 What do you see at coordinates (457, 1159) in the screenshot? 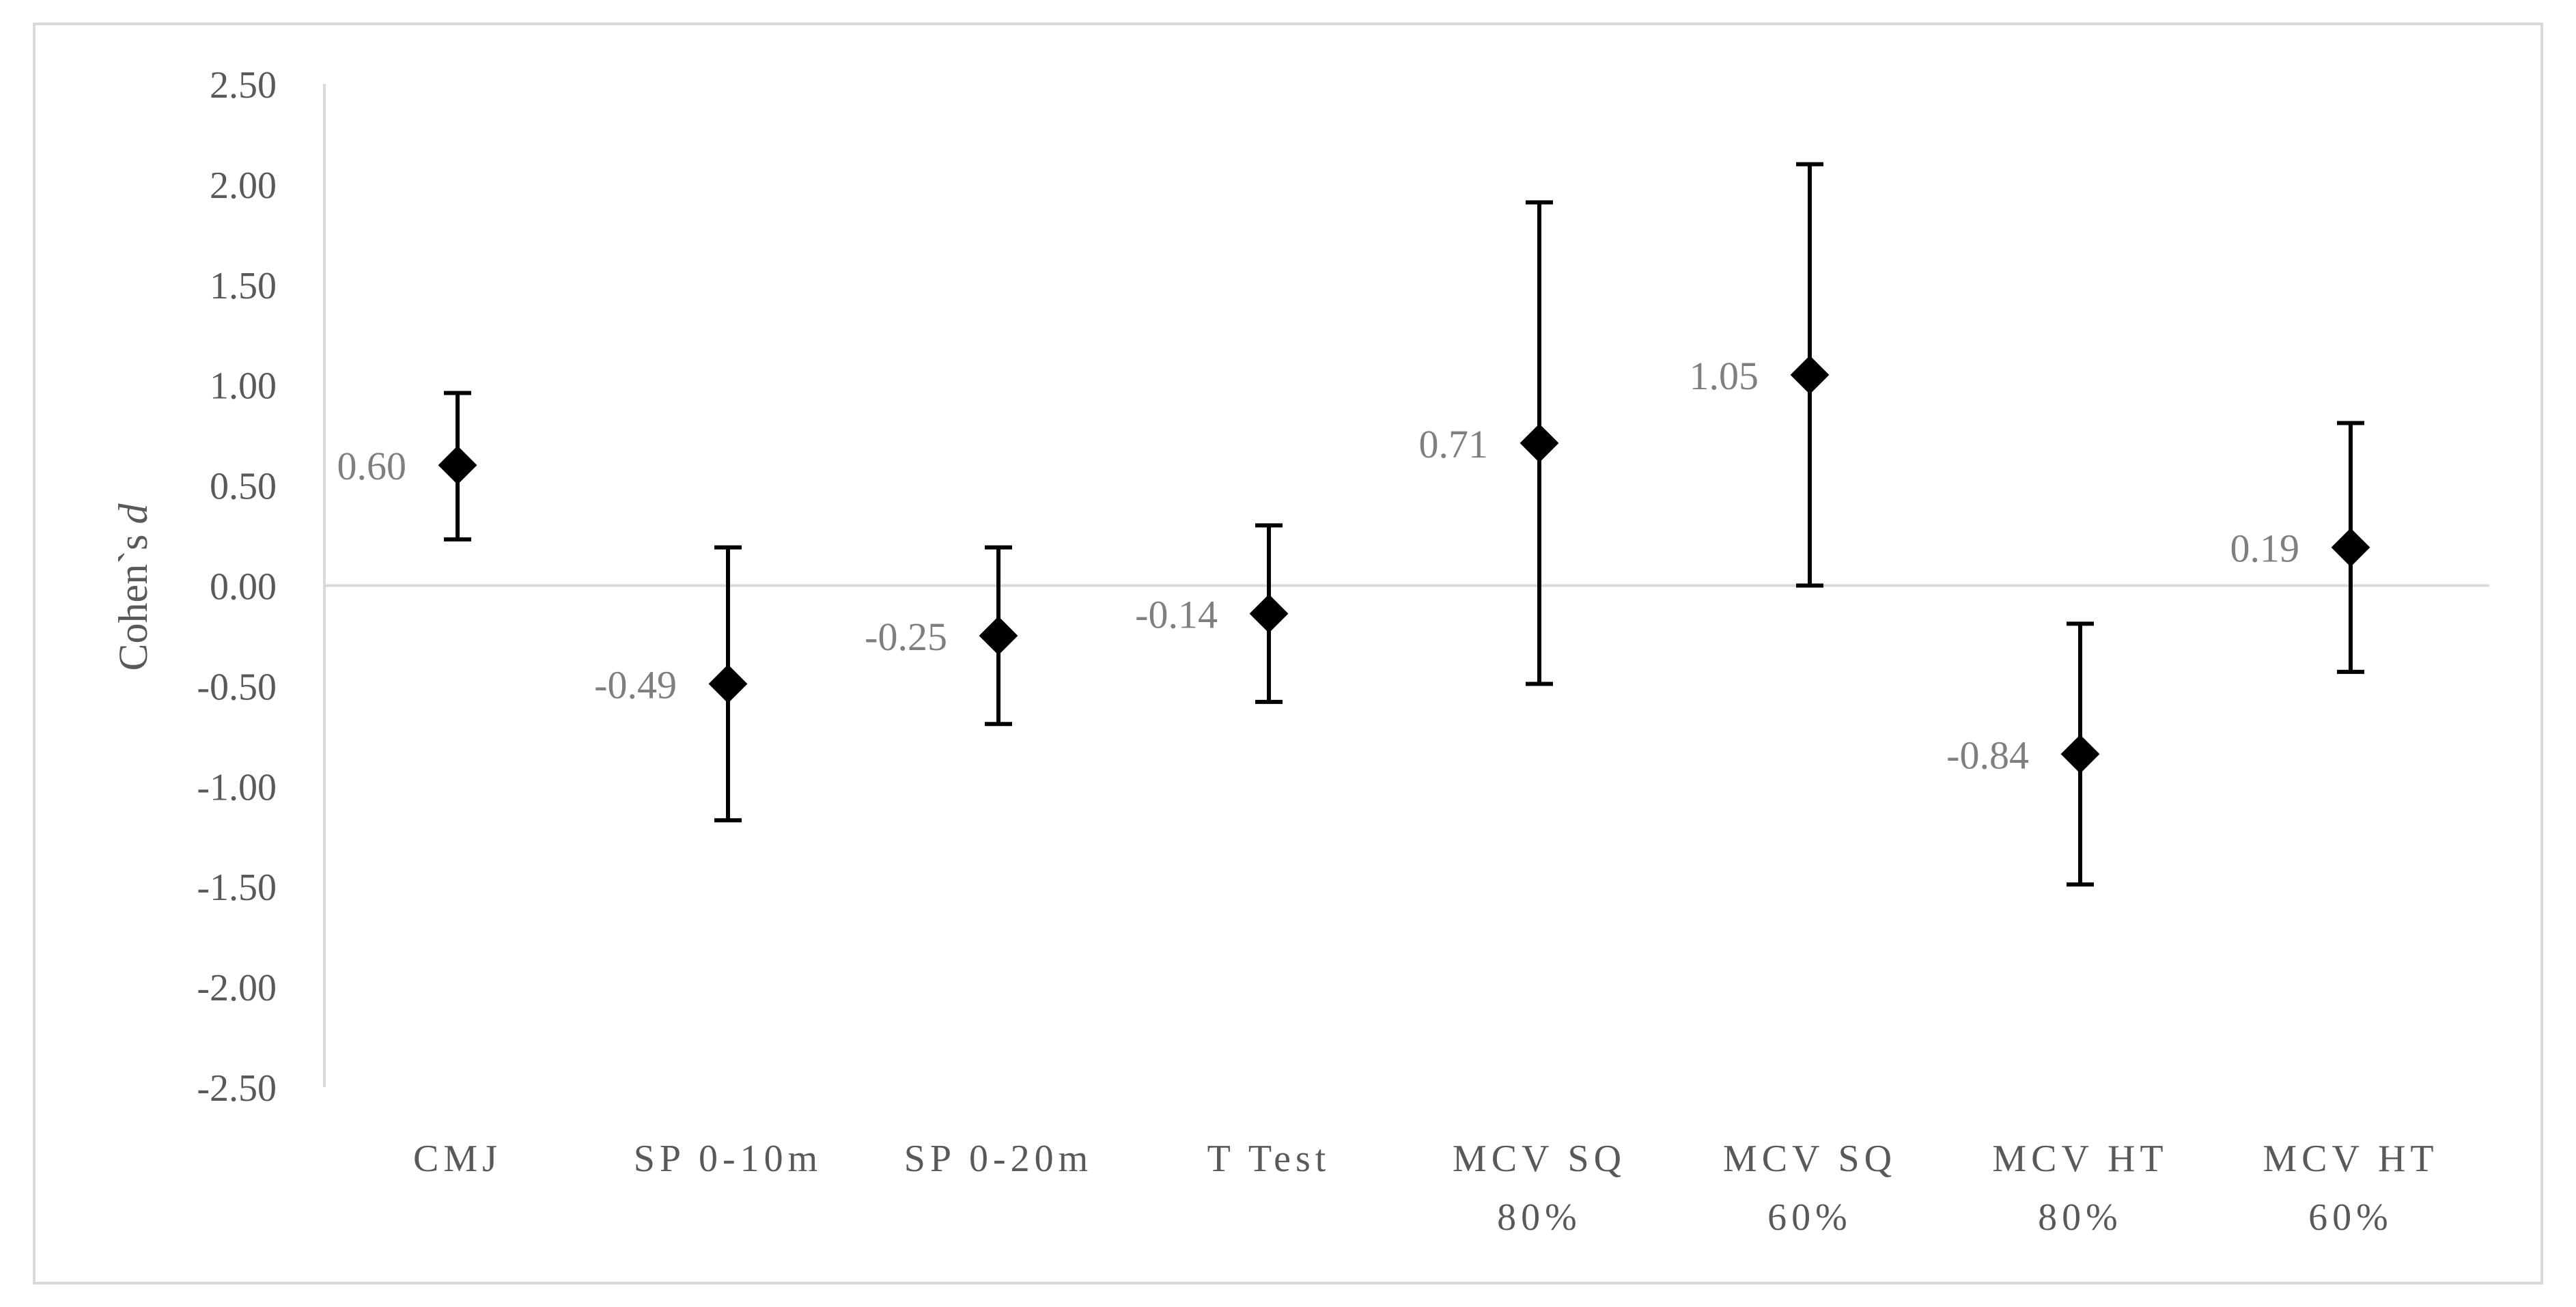
I see `category-label-line1: CMJ` at bounding box center [457, 1159].